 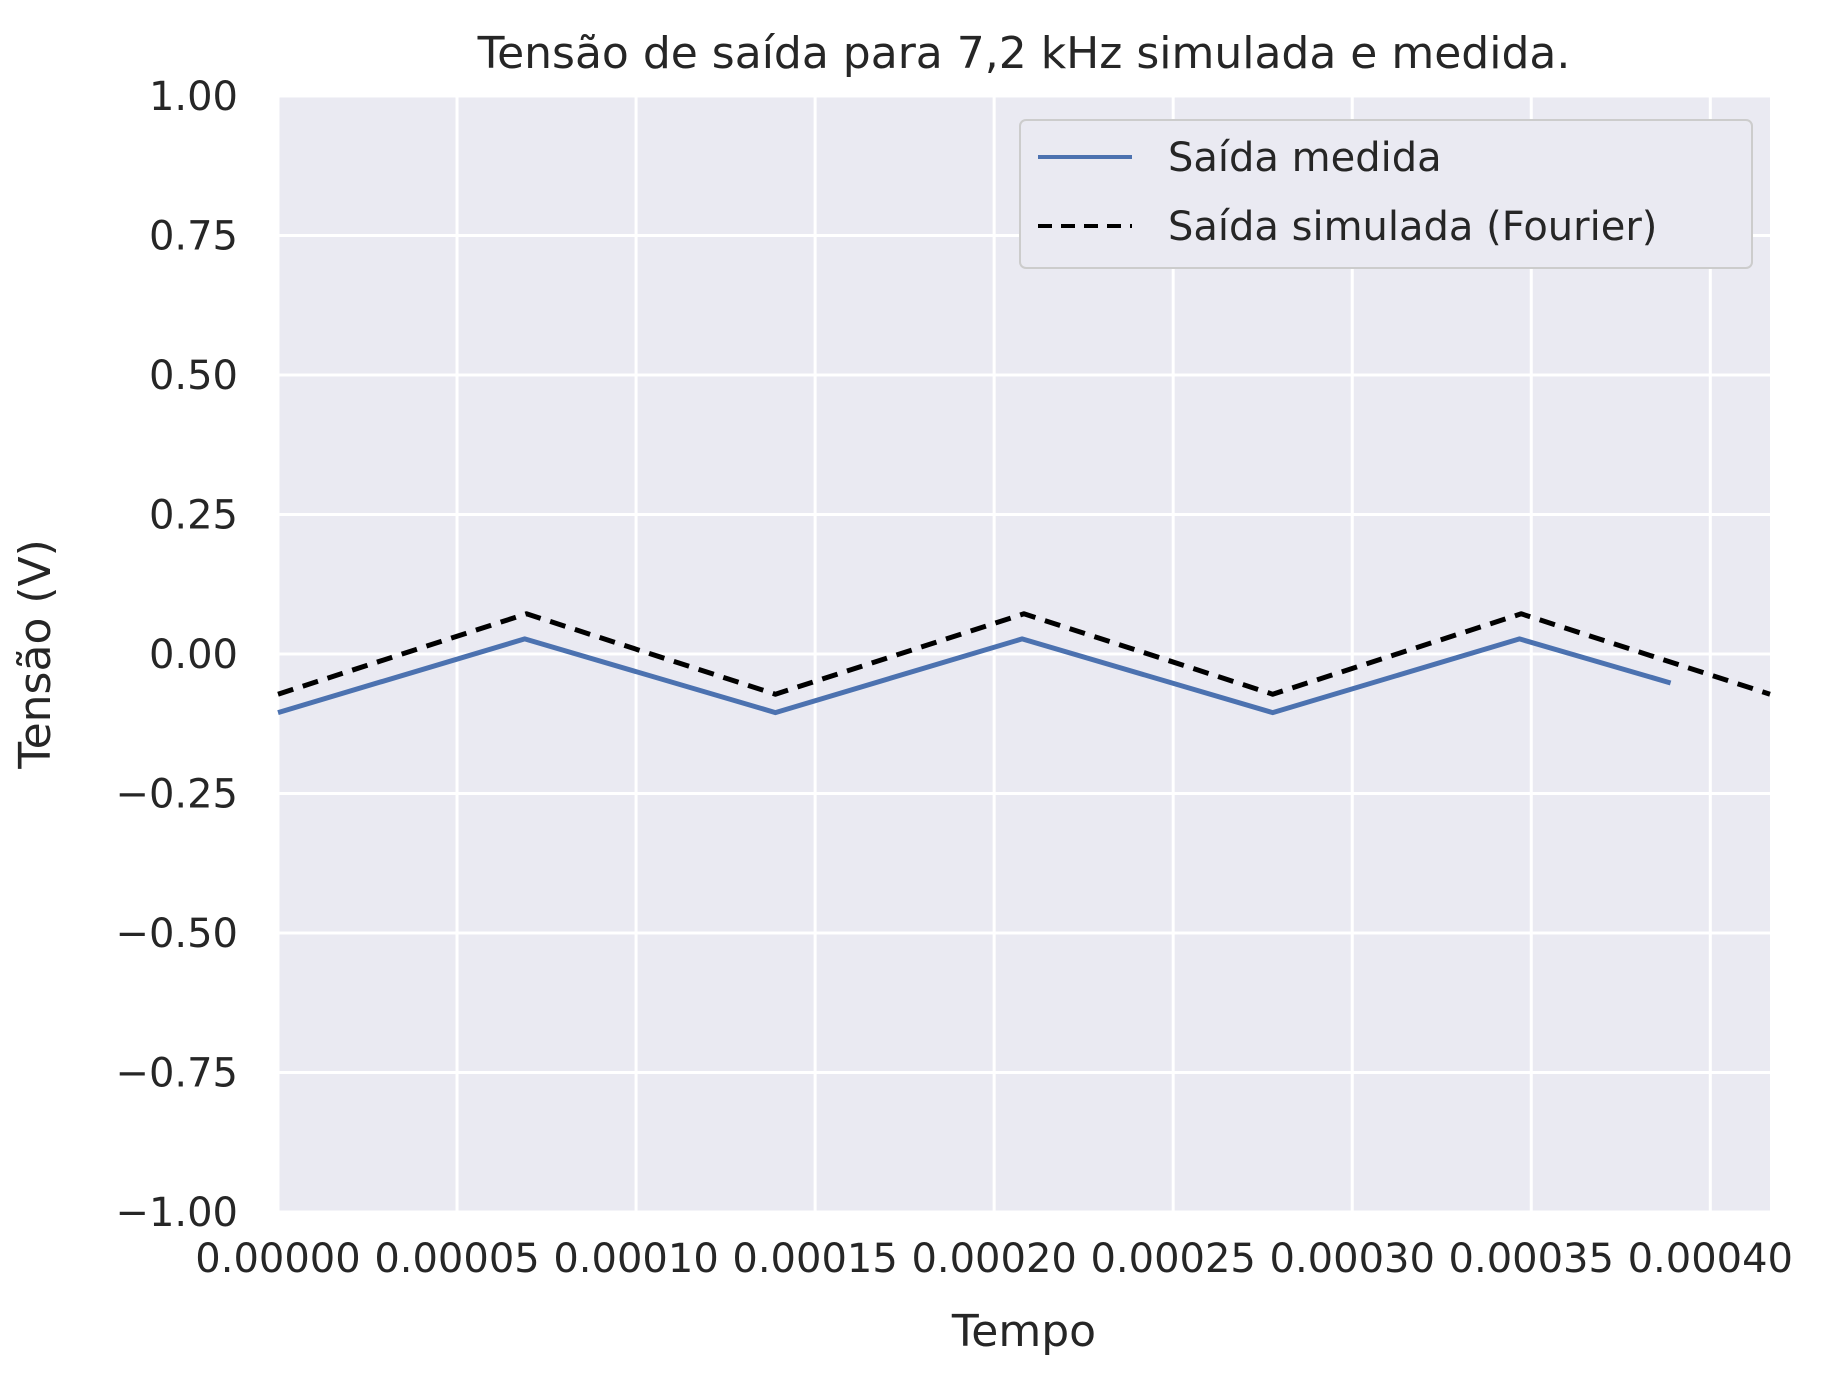 I want to click on y-tick-label: 0.25, so click(x=193, y=516).